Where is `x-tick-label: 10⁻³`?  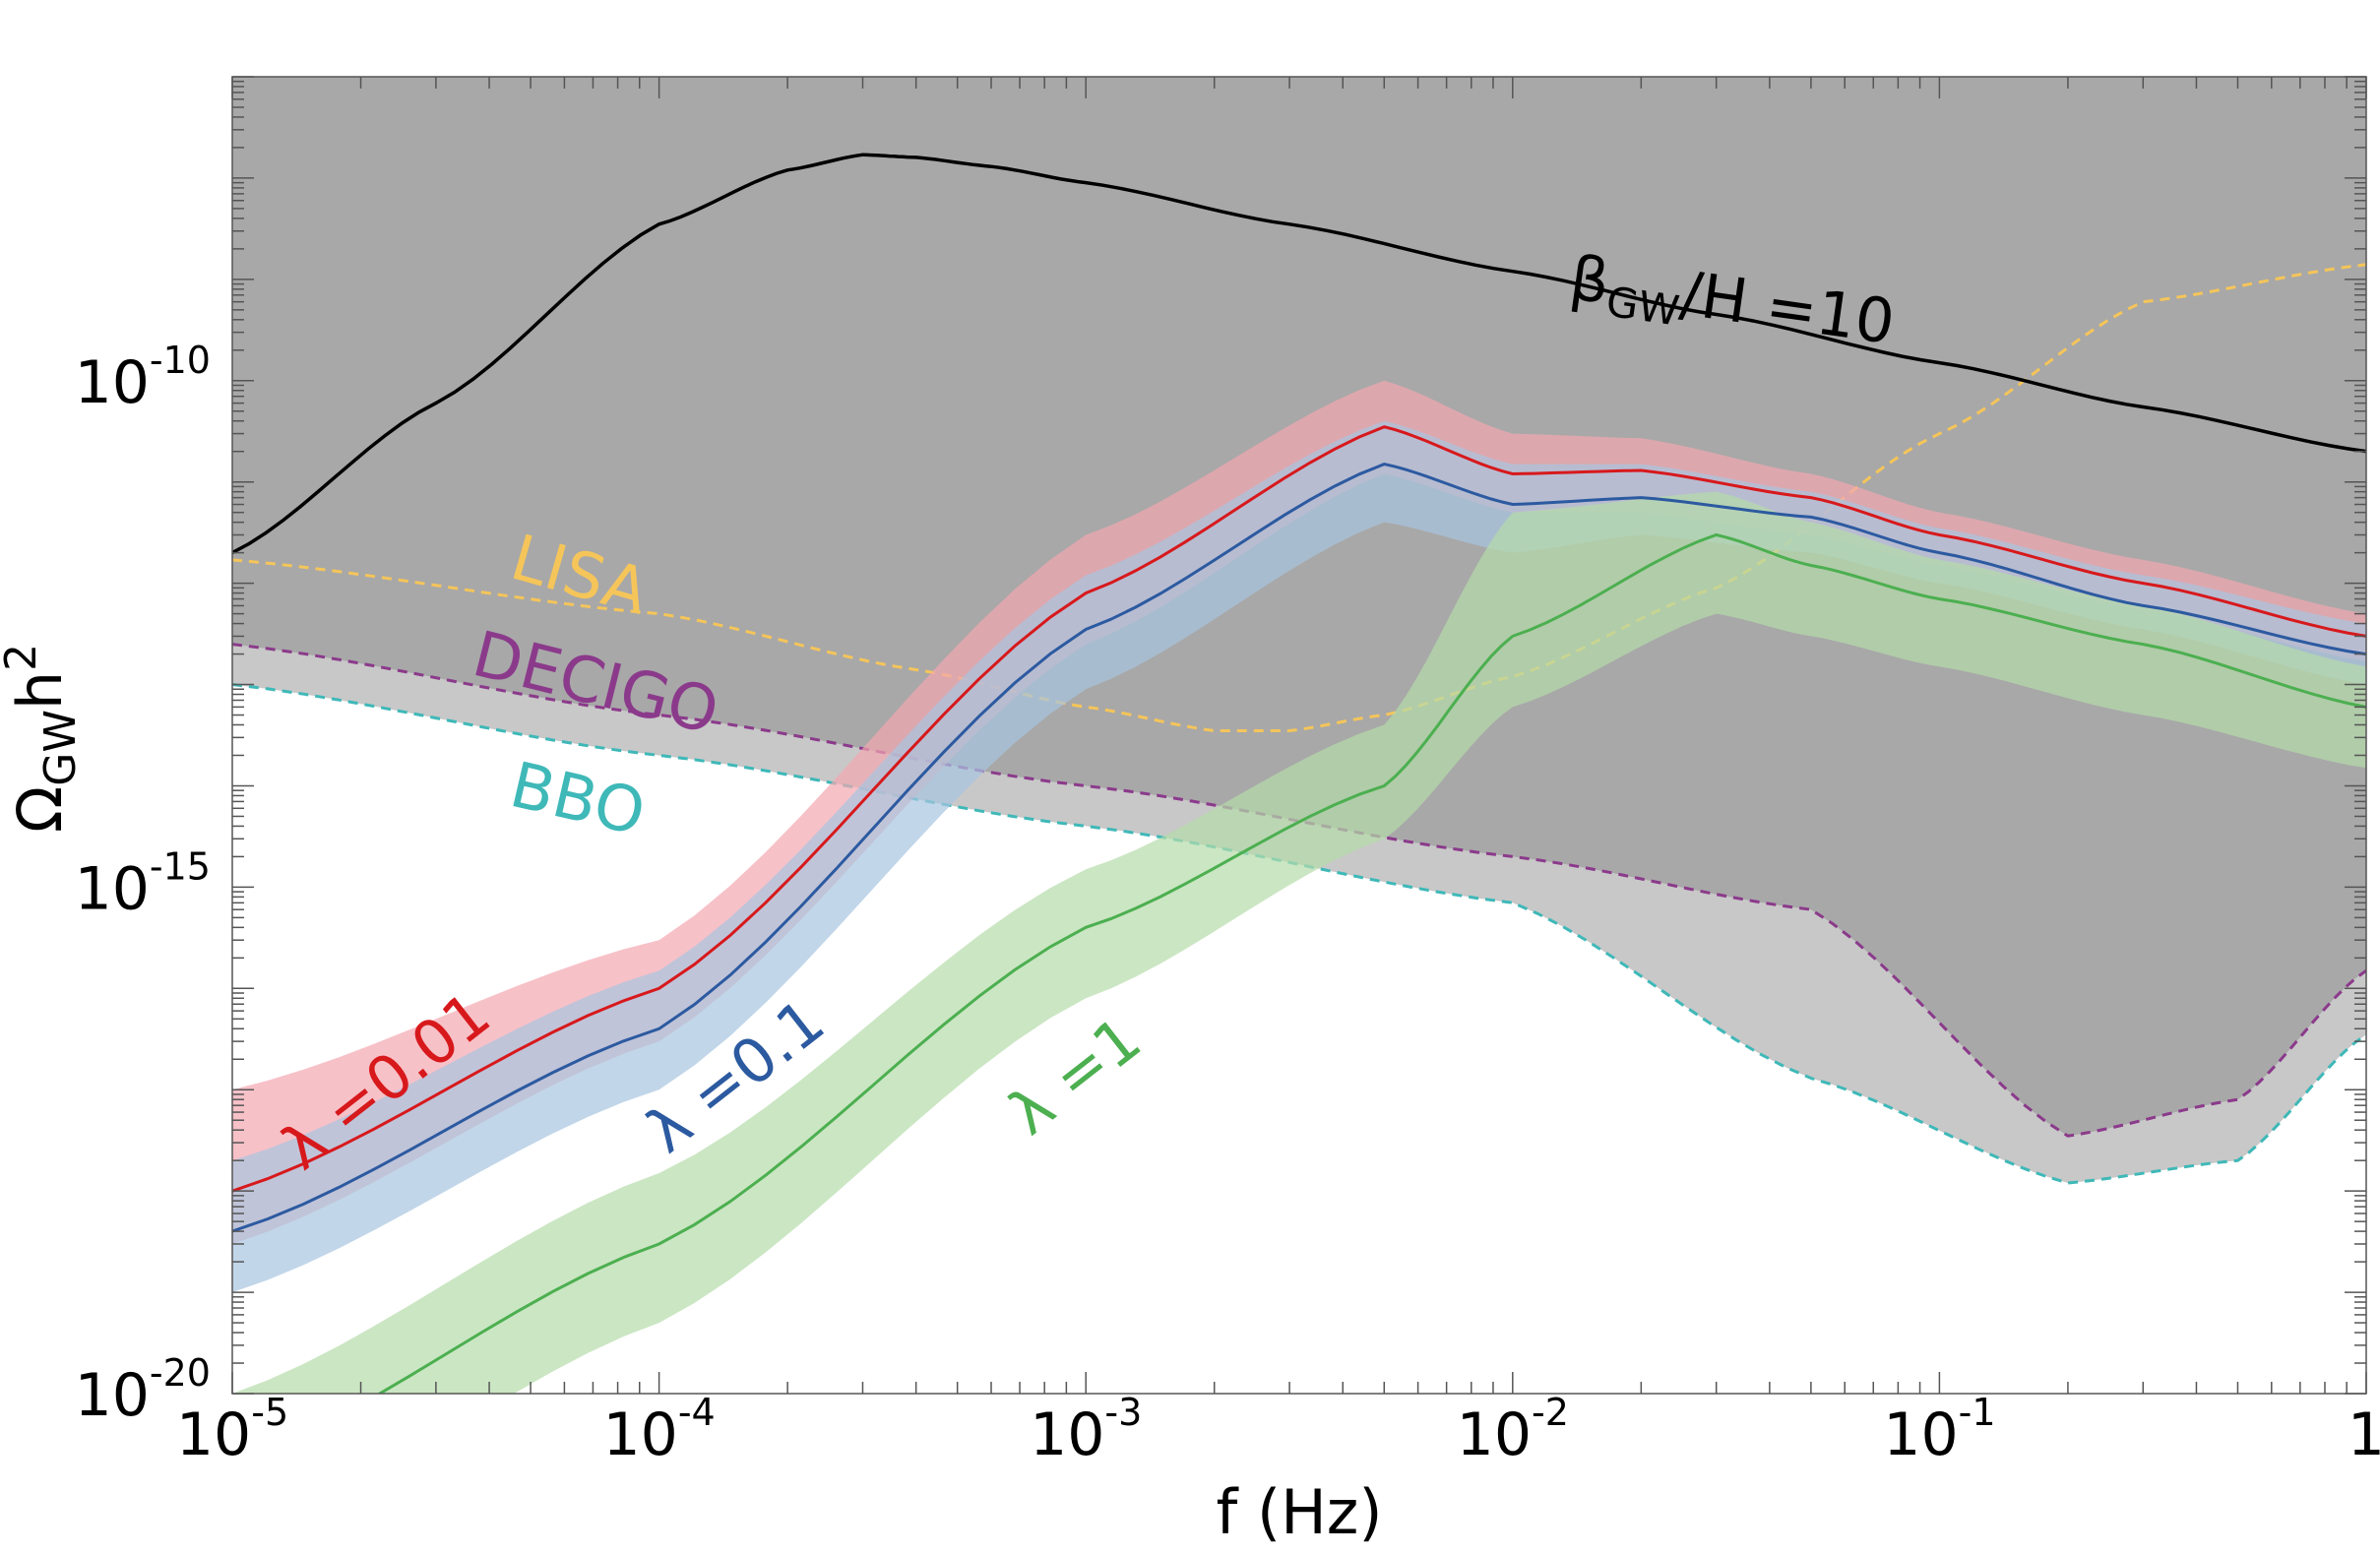
x-tick-label: 10⁻³ is located at coordinates (1086, 1430).